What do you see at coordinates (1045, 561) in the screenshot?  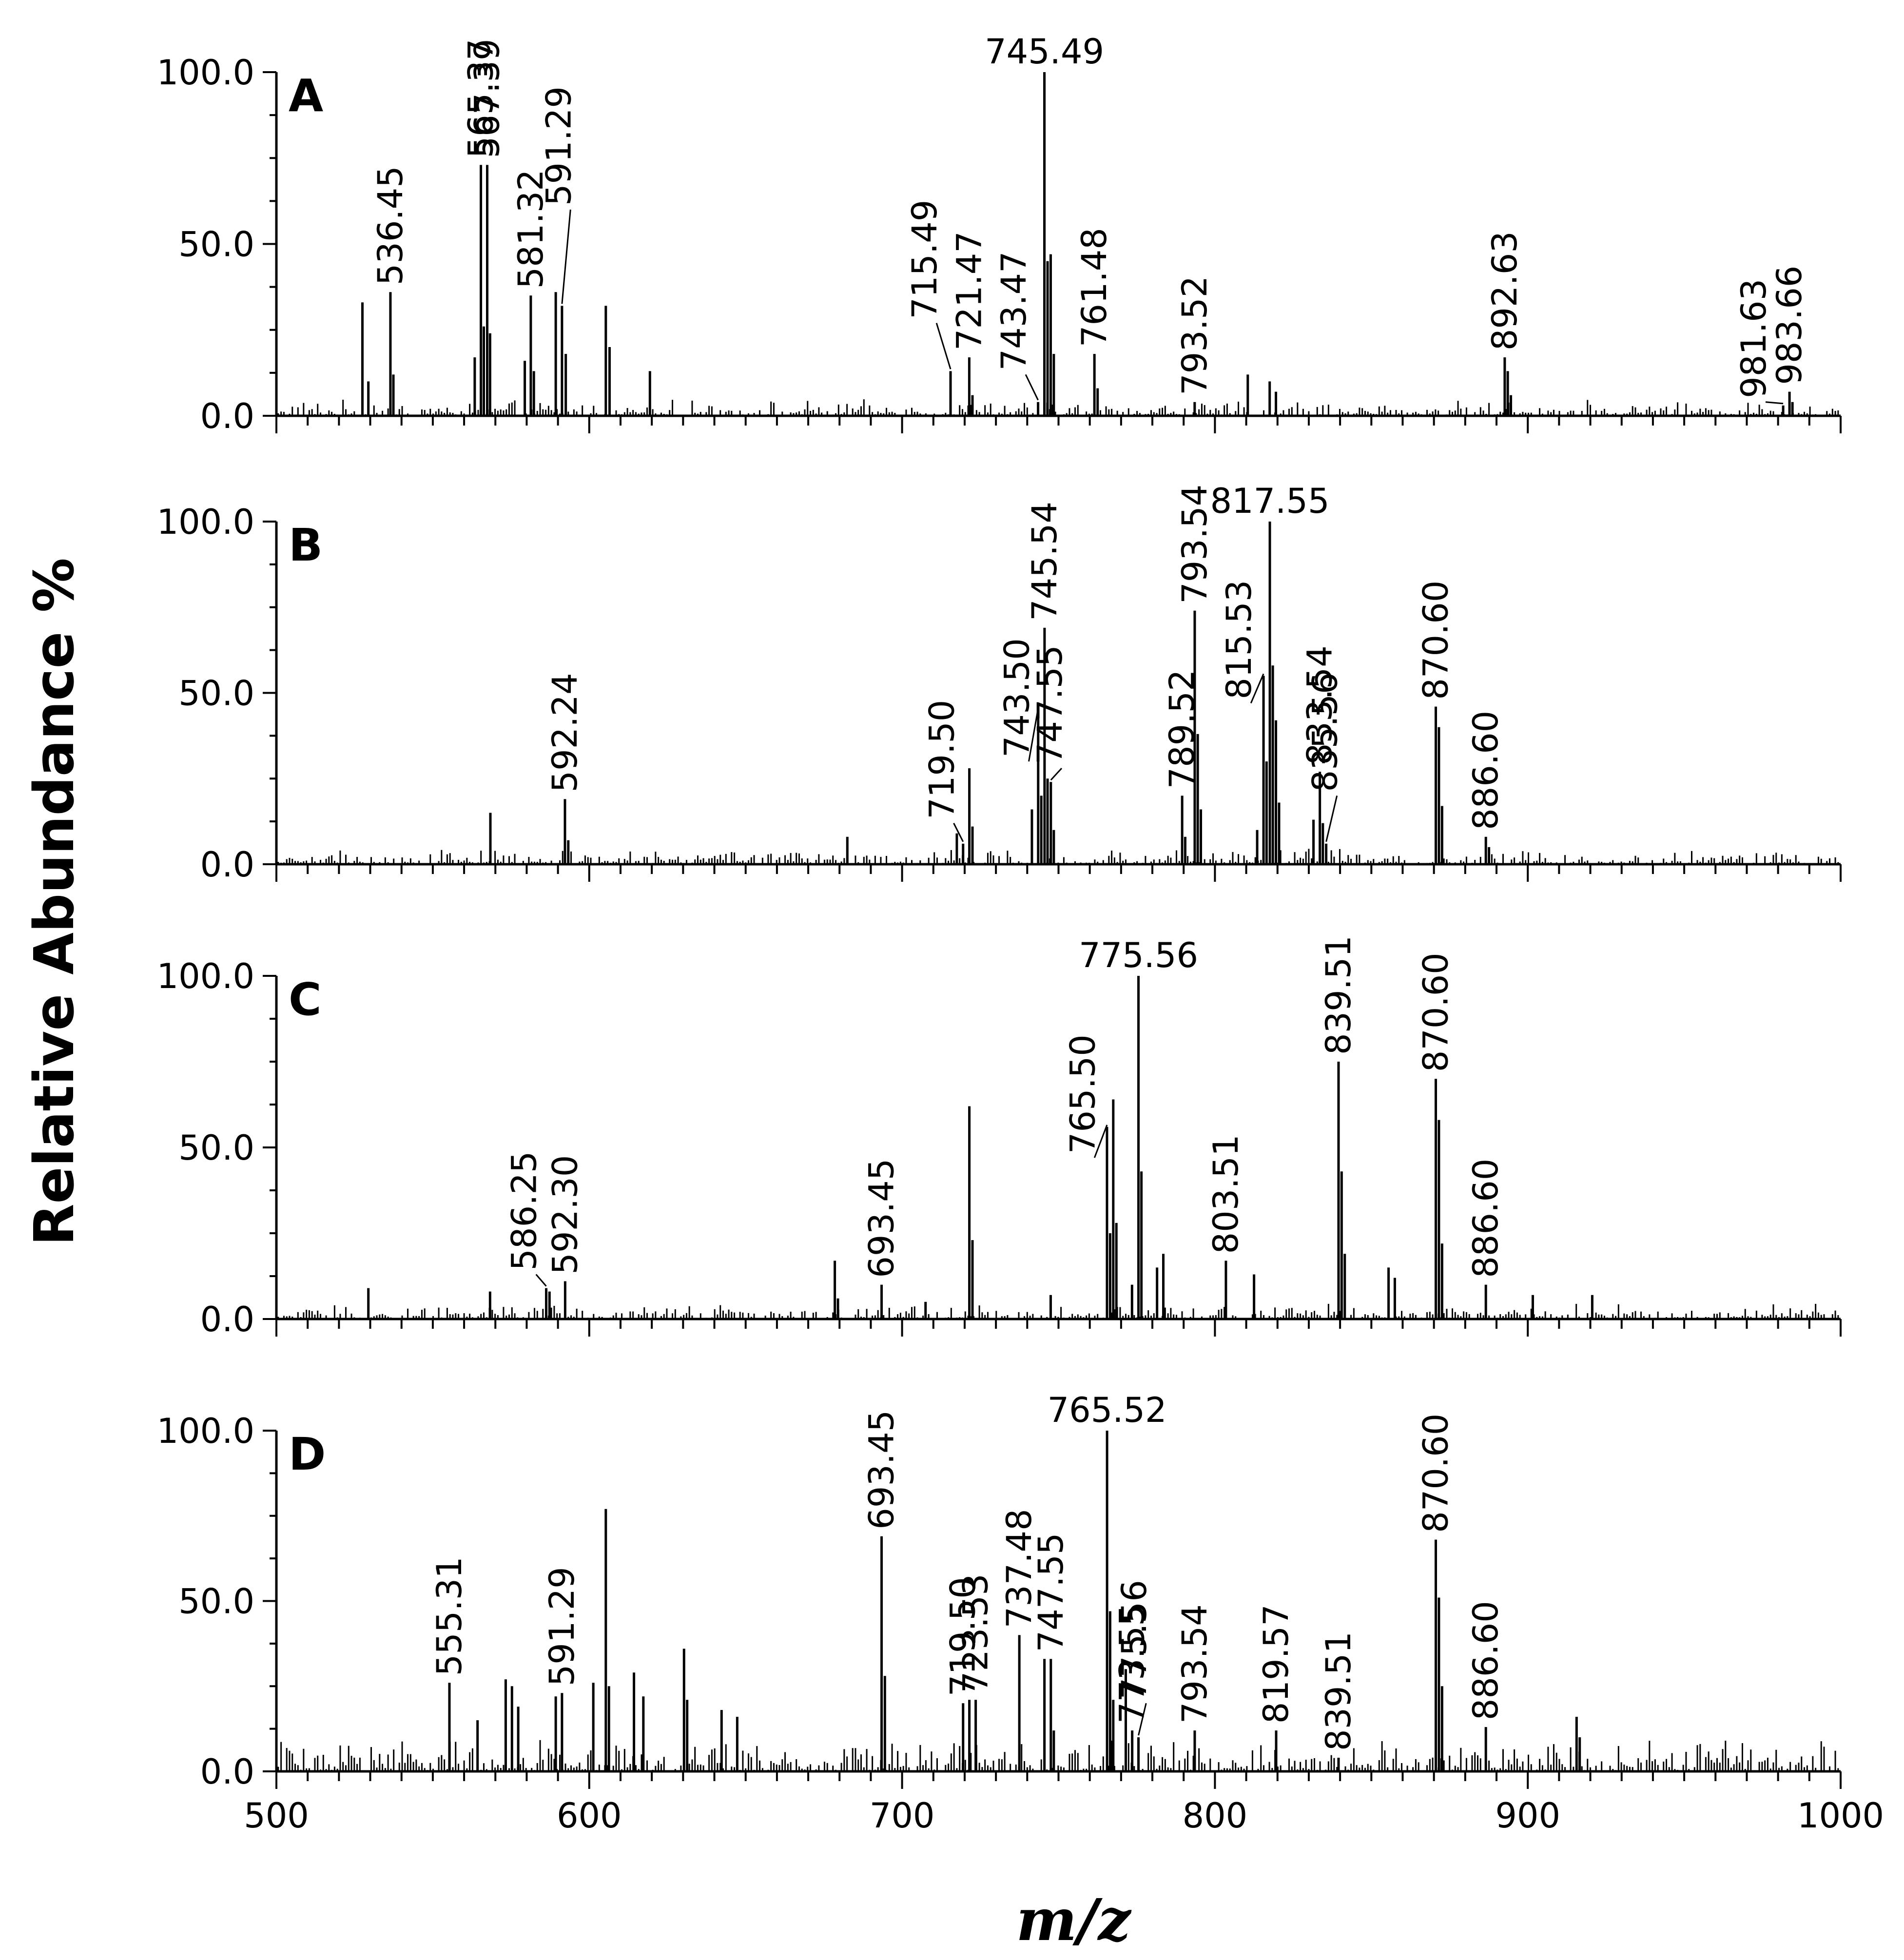 I see `panel-b-peak-label: 745.54` at bounding box center [1045, 561].